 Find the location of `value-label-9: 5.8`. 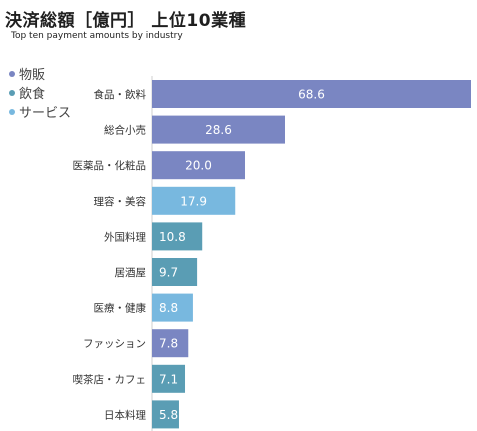

value-label-9: 5.8 is located at coordinates (168, 415).